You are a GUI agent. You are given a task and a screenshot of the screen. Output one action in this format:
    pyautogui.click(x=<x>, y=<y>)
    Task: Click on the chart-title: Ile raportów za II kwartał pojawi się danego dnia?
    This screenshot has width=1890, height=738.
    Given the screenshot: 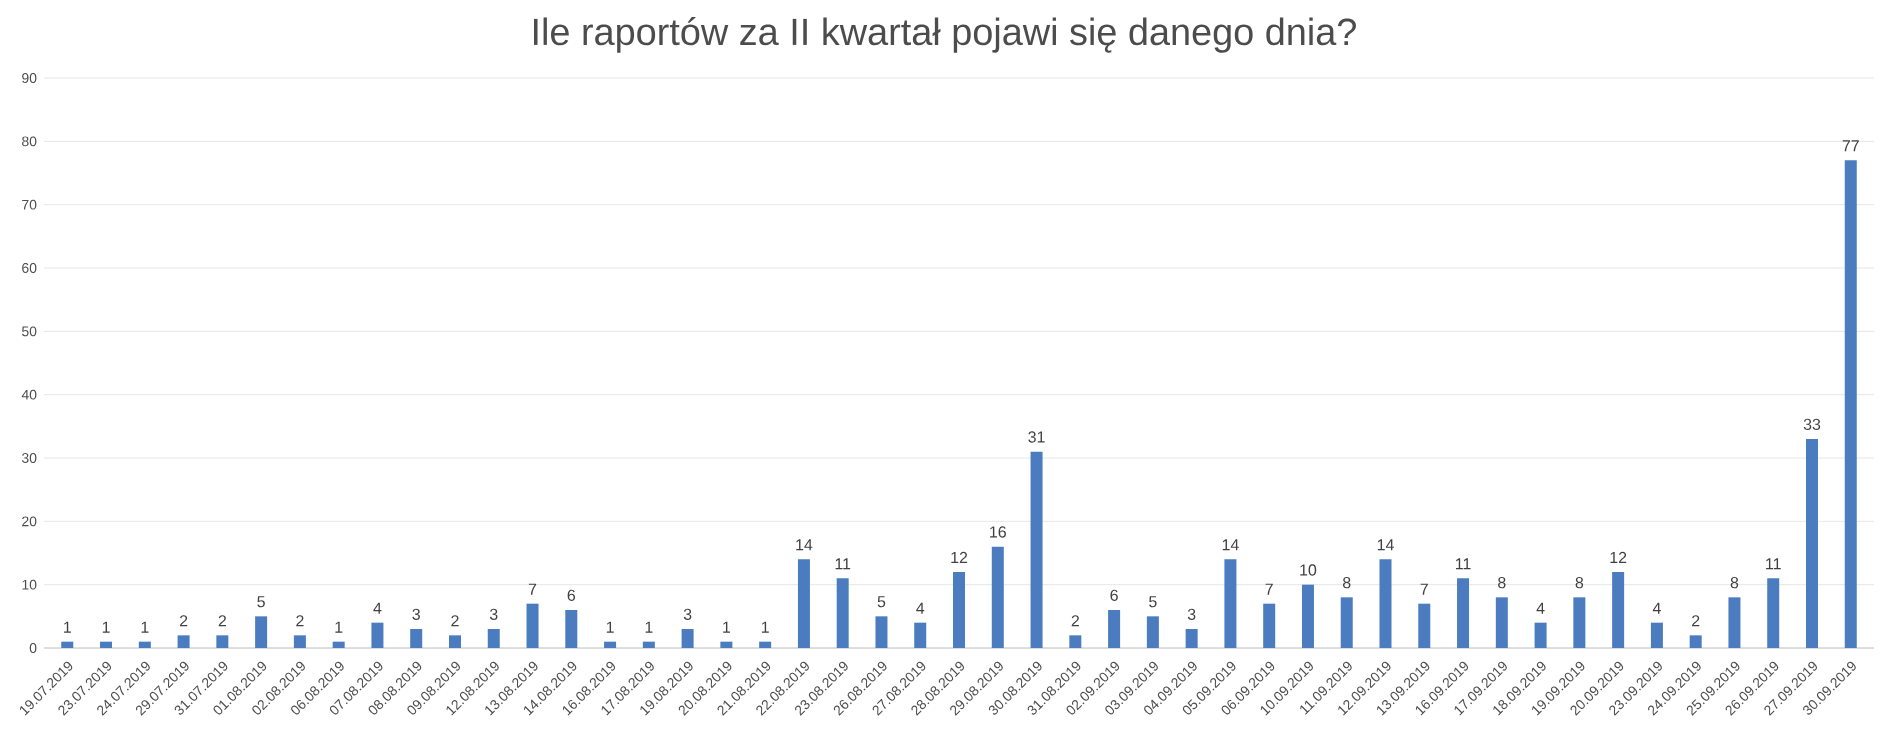 What is the action you would take?
    pyautogui.click(x=944, y=35)
    